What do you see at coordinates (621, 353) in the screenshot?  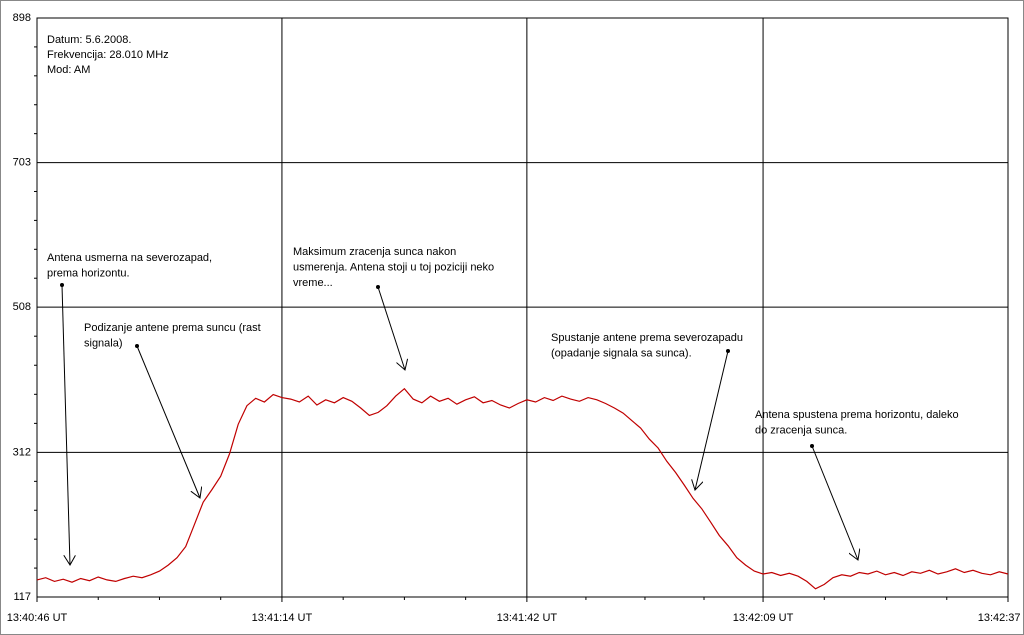 I see `annotation-text: (opadanje signala sa sunca).` at bounding box center [621, 353].